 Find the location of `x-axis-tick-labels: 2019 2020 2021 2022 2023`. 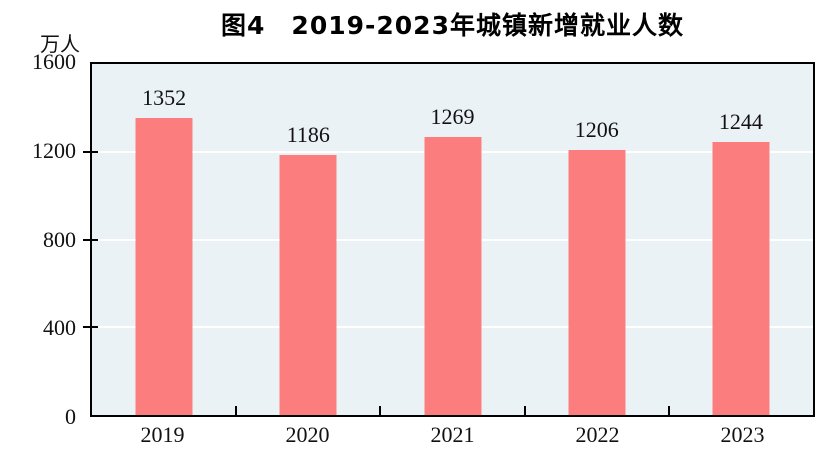

x-axis-tick-labels: 2019 2020 2021 2022 2023 is located at coordinates (452, 435).